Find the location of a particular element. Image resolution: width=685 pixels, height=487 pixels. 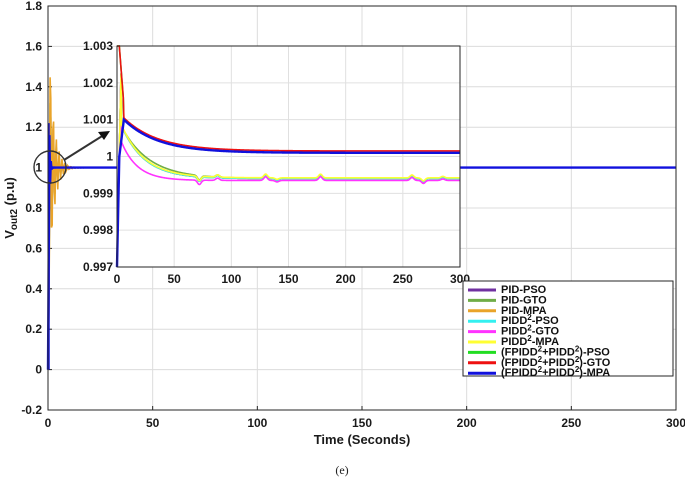

inset-y-tick-label: 1.002 is located at coordinates (98, 83).